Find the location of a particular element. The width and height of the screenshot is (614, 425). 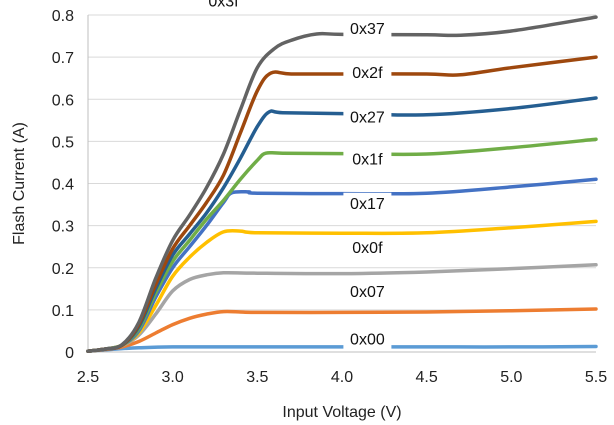

y-tick-label: 0.1 is located at coordinates (63, 311).